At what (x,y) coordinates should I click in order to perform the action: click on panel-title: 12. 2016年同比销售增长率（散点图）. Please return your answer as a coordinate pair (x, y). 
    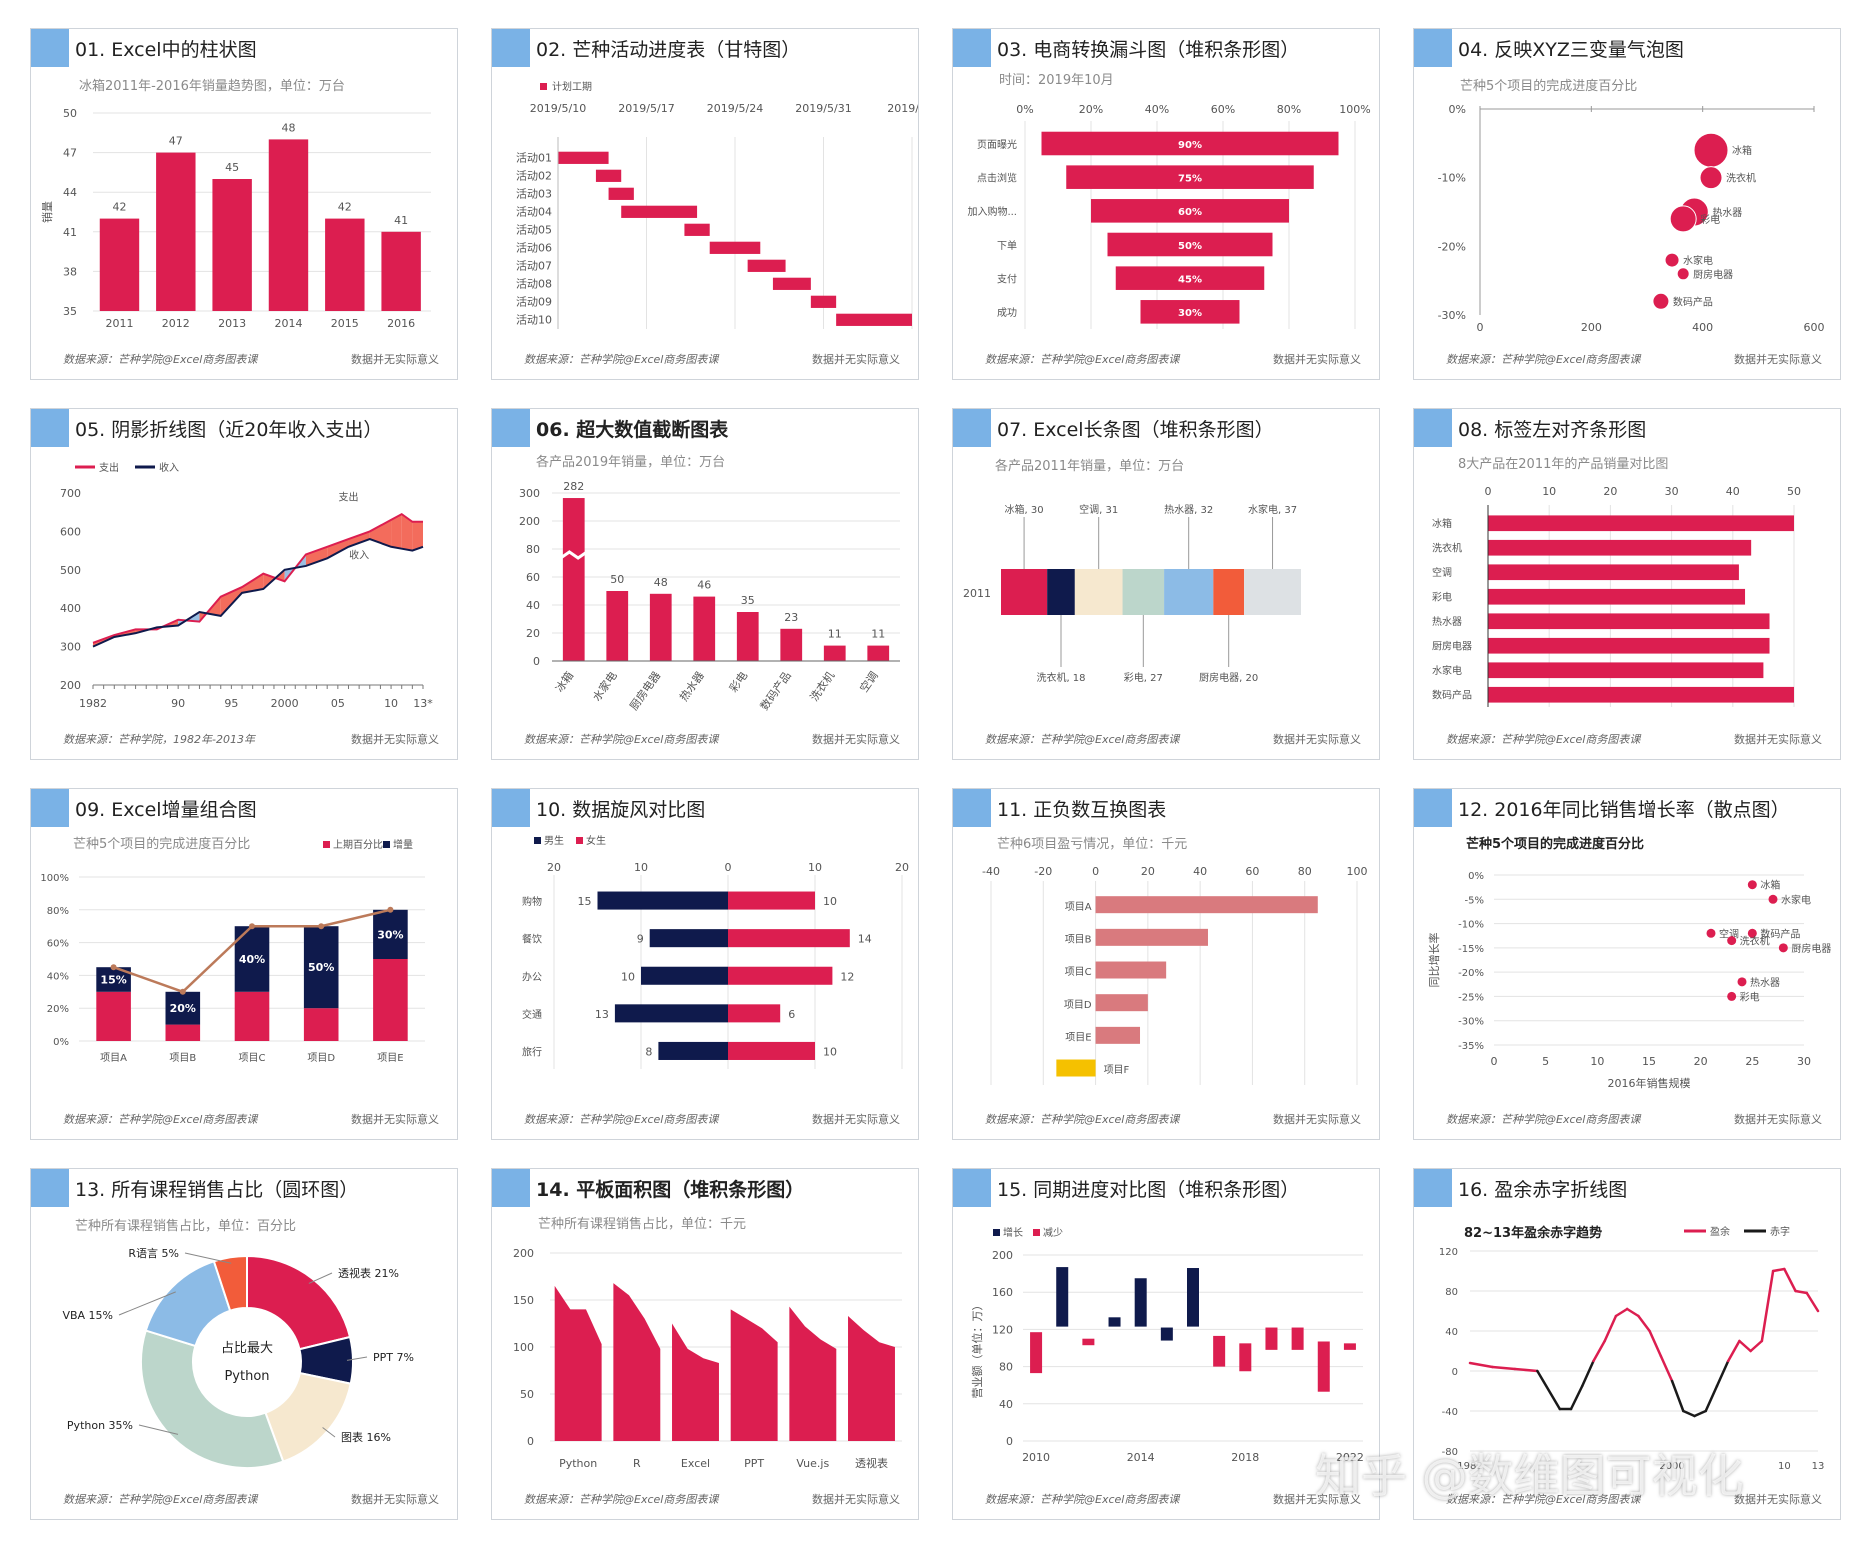
    Looking at the image, I should click on (1624, 810).